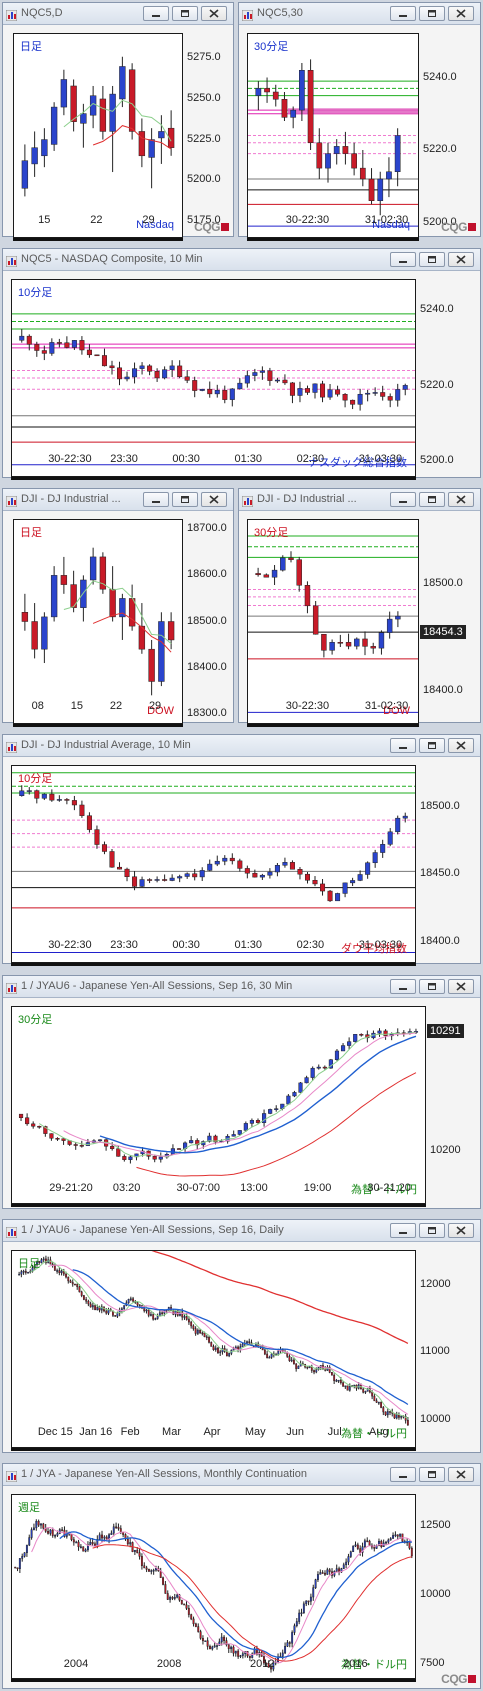  I want to click on x-axis-bar, so click(98, 239).